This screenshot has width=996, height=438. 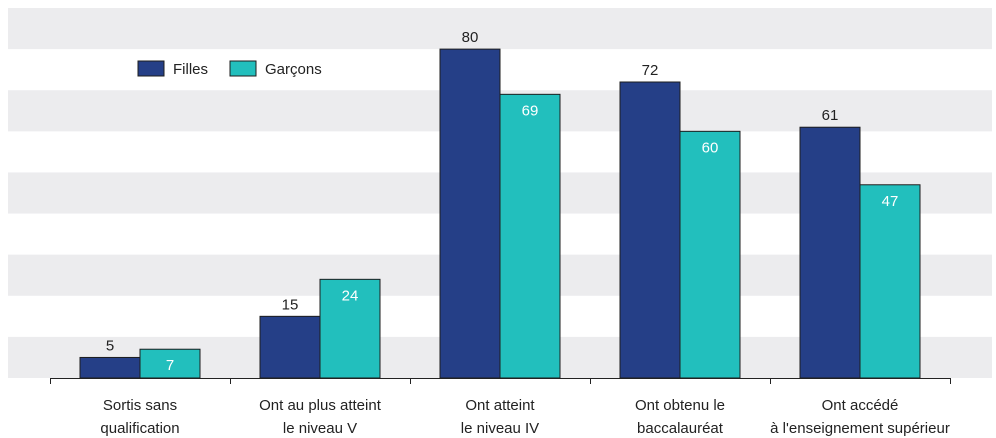 What do you see at coordinates (140, 405) in the screenshot?
I see `category-label: Sortis sans` at bounding box center [140, 405].